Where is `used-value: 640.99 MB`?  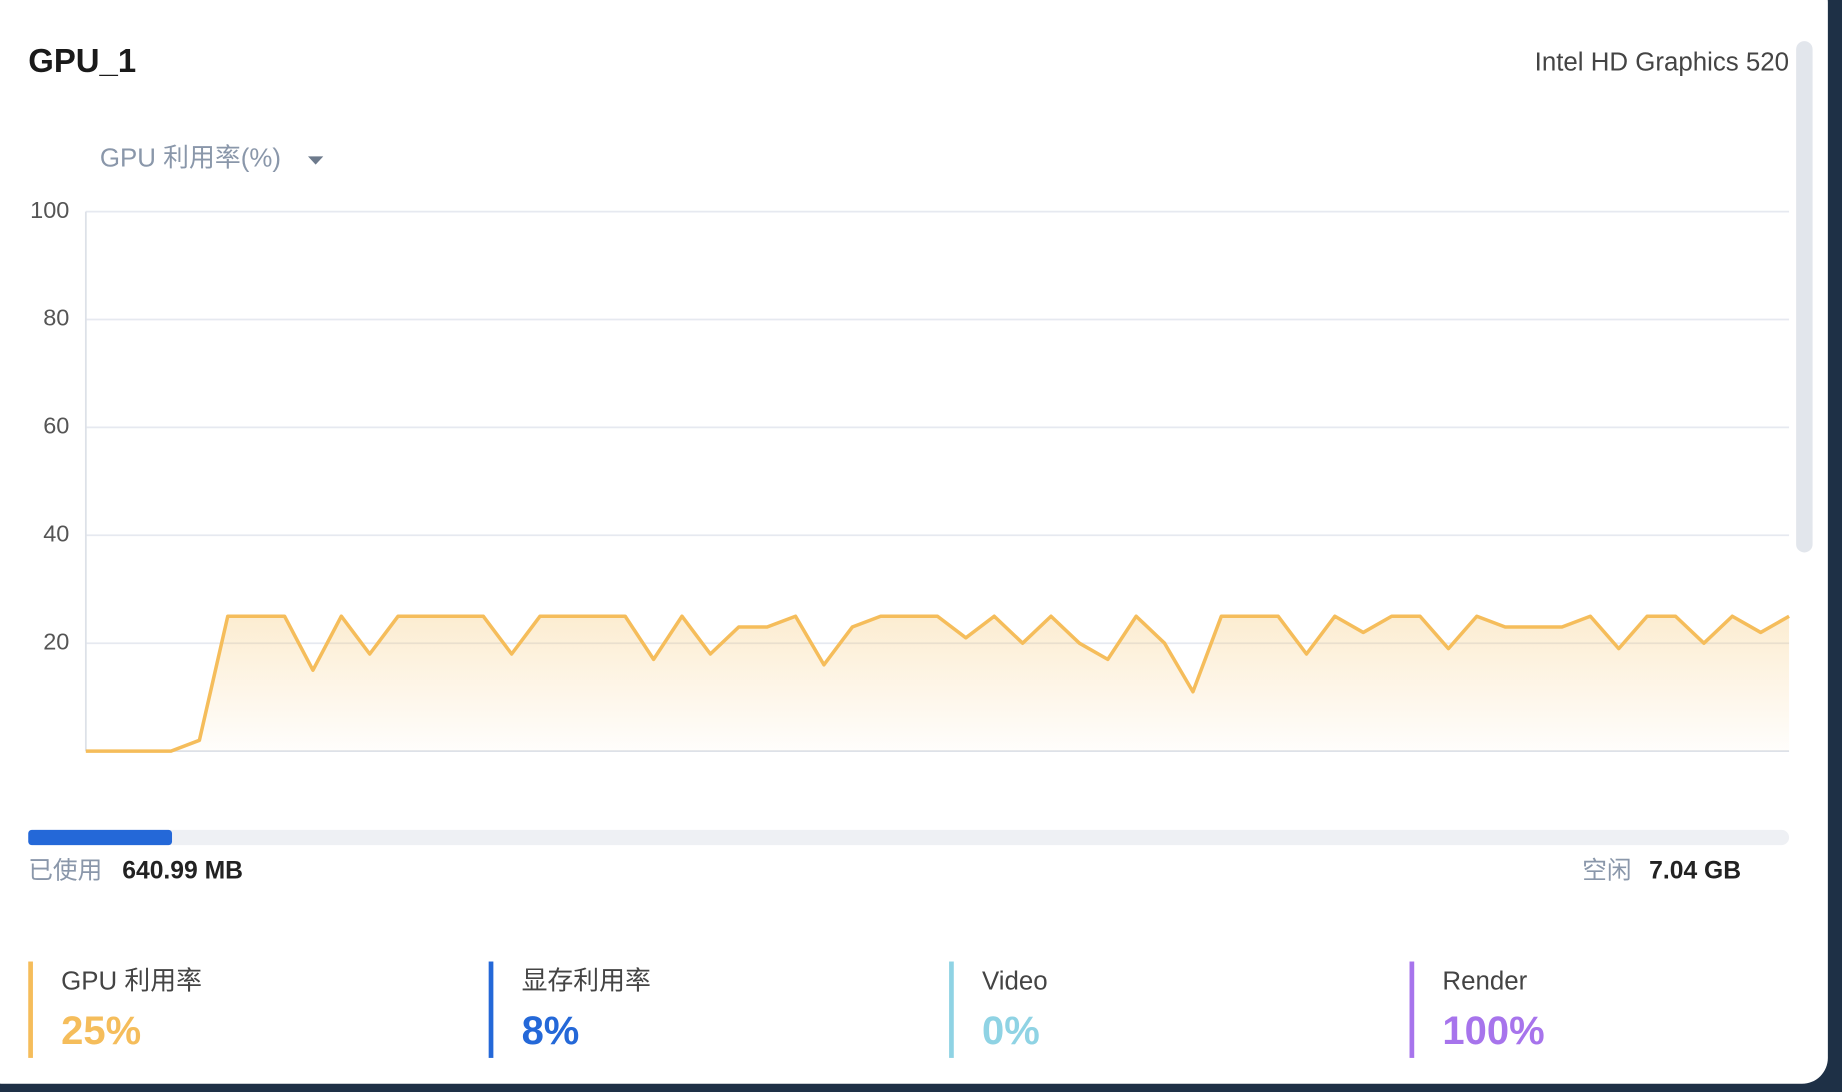 used-value: 640.99 MB is located at coordinates (182, 871).